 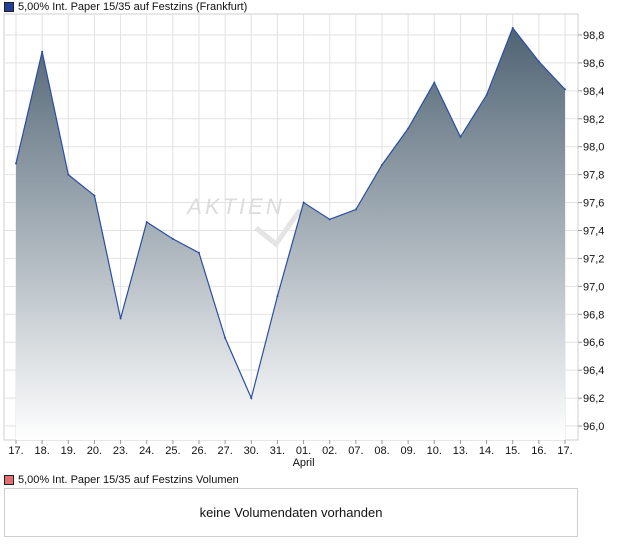 What do you see at coordinates (120, 451) in the screenshot?
I see `x-tick-label: 23.` at bounding box center [120, 451].